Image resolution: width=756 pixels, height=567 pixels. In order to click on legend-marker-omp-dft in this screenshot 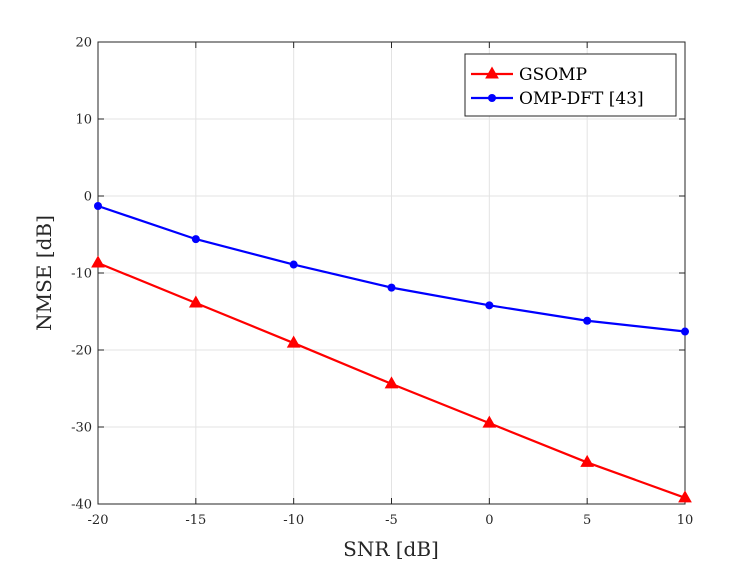, I will do `click(492, 98)`.